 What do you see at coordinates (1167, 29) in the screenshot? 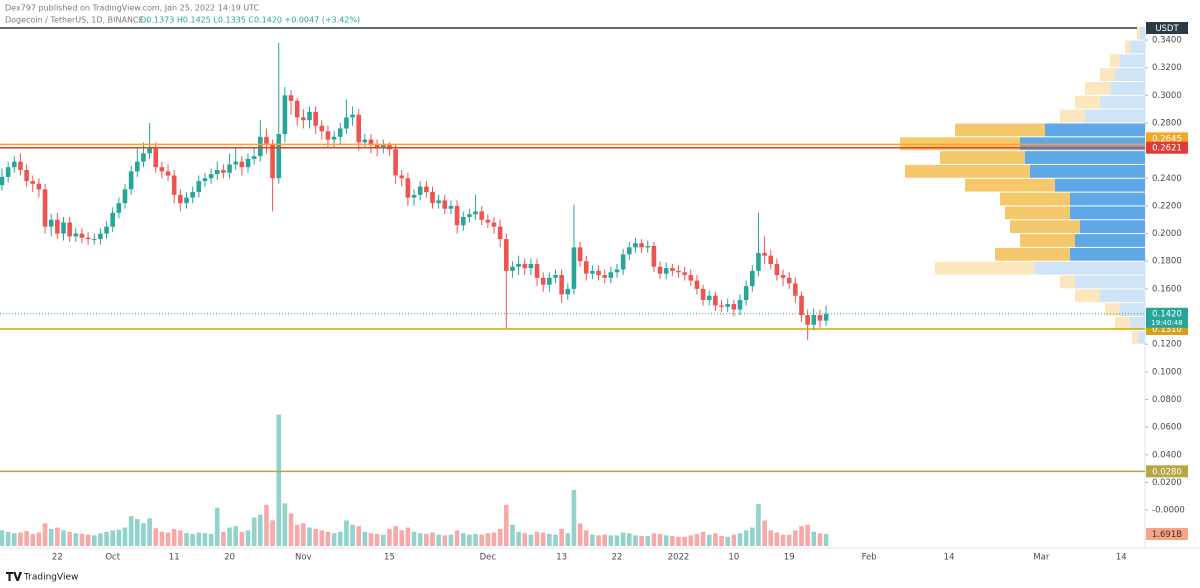
I see `currency: USDT` at bounding box center [1167, 29].